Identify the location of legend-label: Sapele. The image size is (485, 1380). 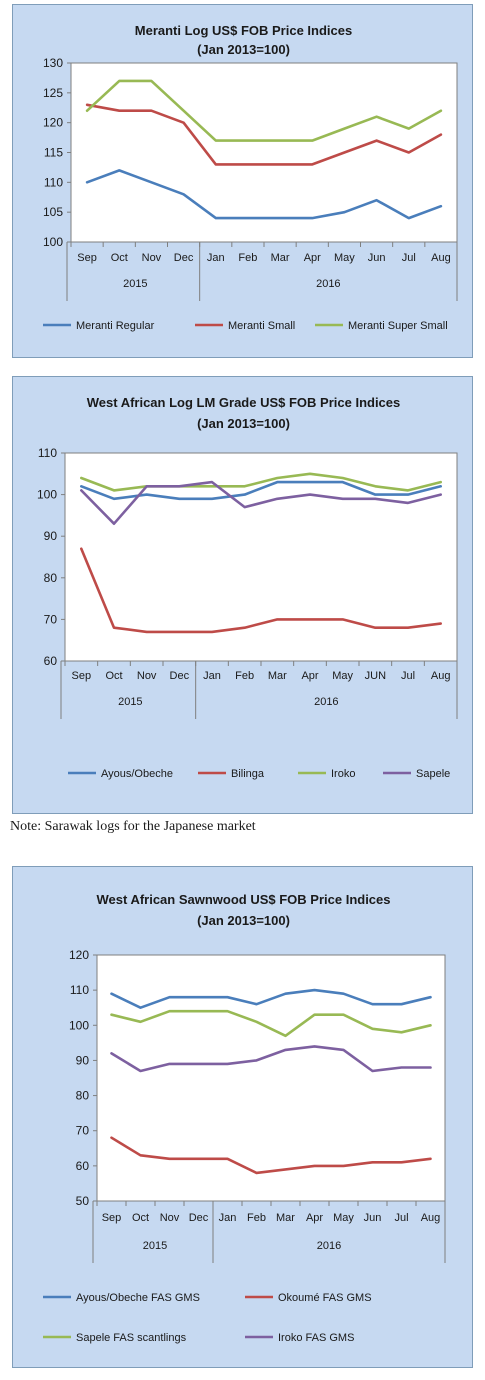
(433, 774).